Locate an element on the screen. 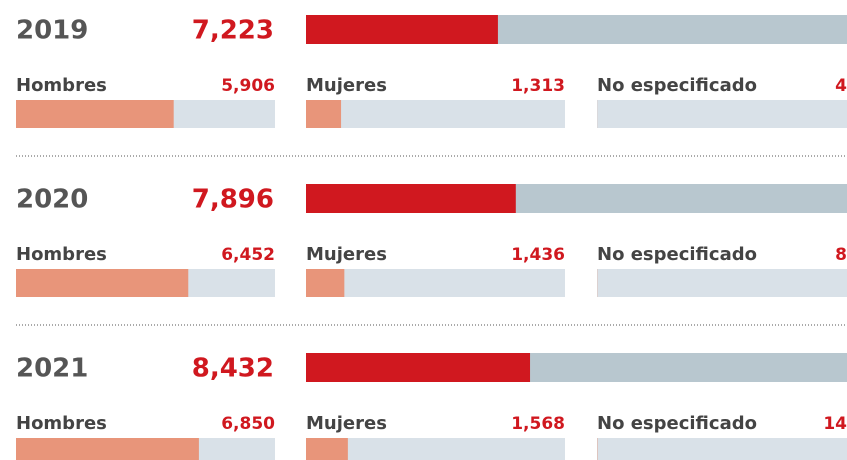 The image size is (847, 460). group-value: 6,850 is located at coordinates (248, 424).